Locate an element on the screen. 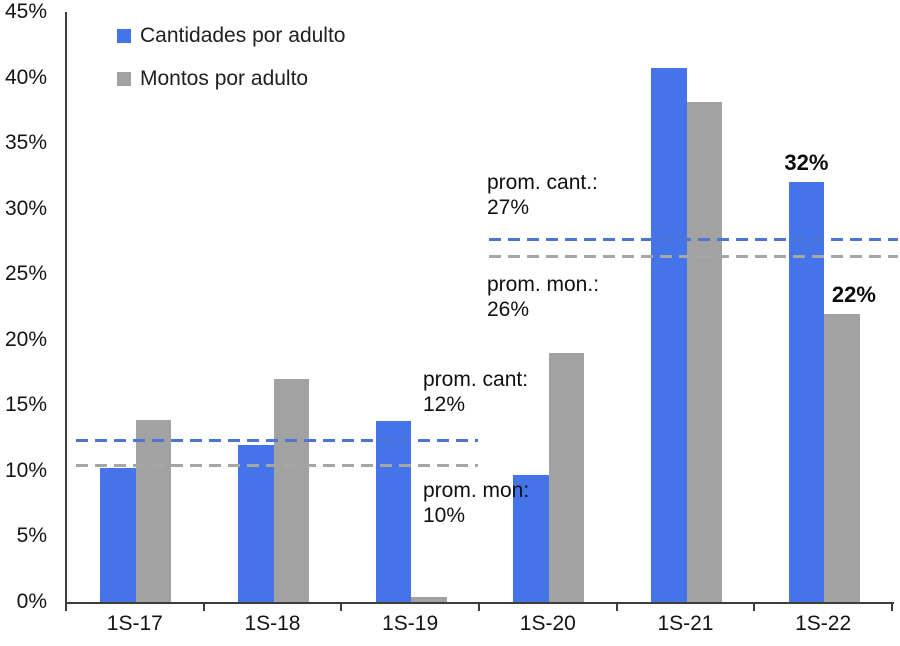  avg-line-promedio-montos-1S17-1S19 is located at coordinates (277, 465).